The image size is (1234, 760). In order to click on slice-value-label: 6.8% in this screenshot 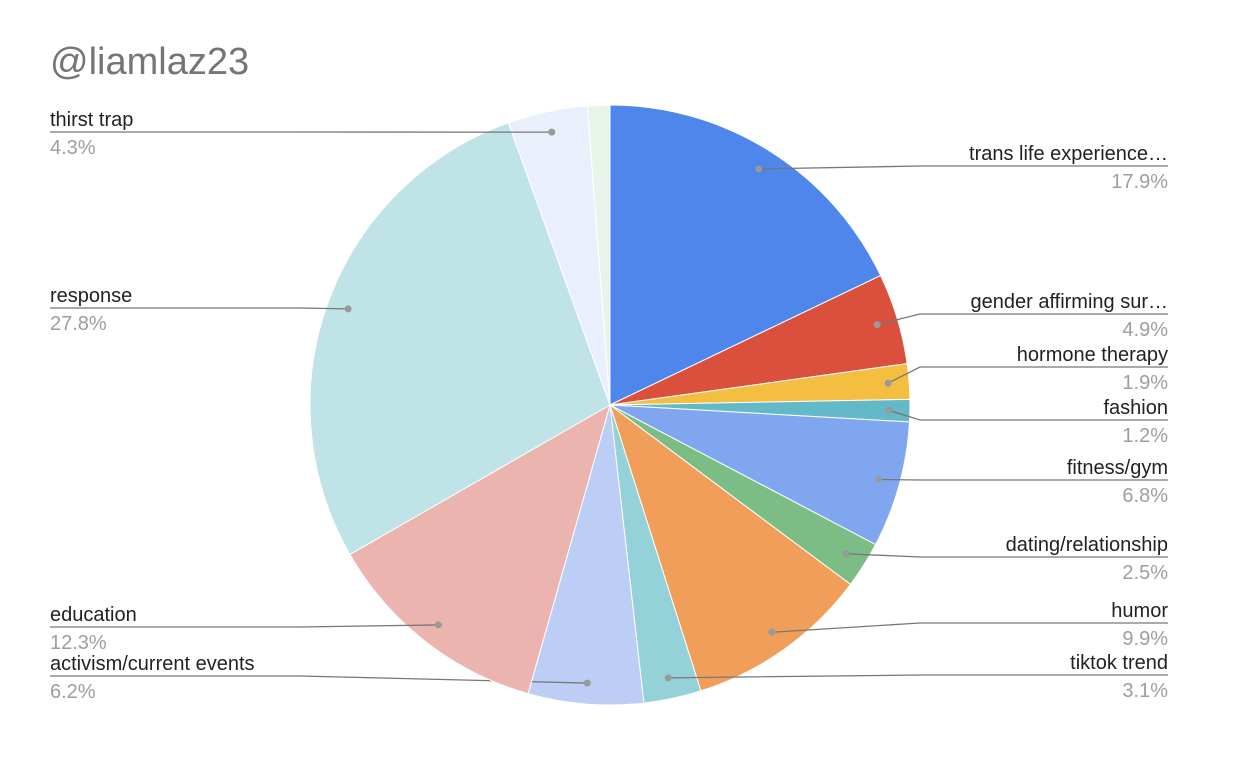, I will do `click(1145, 496)`.